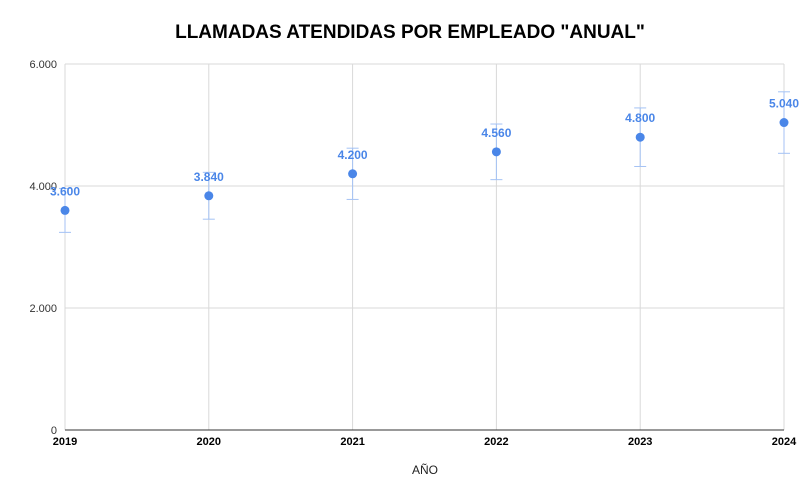 This screenshot has width=811, height=500. Describe the element at coordinates (209, 177) in the screenshot. I see `data-label: 3.840` at that location.